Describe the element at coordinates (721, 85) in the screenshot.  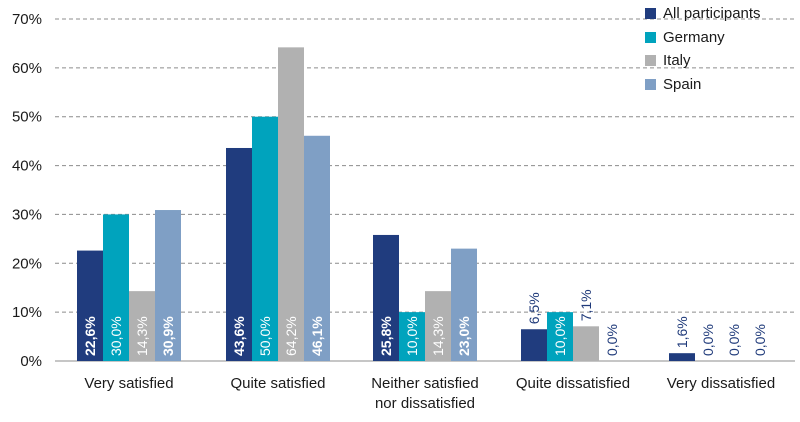
I see `legend-item: Spain` at that location.